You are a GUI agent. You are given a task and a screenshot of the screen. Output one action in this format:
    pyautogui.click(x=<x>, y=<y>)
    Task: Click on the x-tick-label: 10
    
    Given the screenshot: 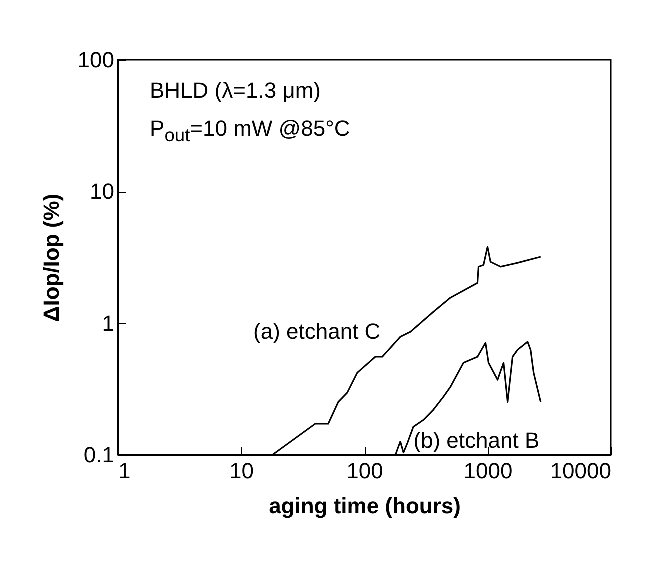 What is the action you would take?
    pyautogui.click(x=242, y=471)
    